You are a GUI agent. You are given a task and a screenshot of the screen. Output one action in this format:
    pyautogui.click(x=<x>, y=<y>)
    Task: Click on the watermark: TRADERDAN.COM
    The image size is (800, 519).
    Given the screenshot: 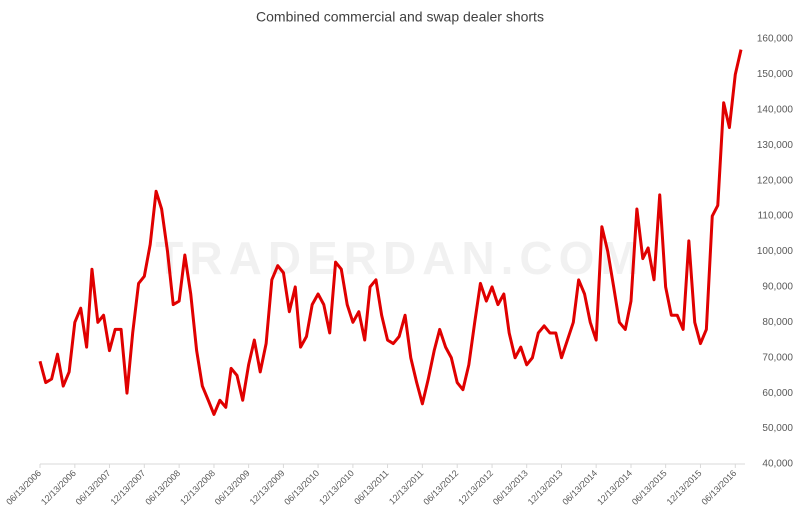 What is the action you would take?
    pyautogui.click(x=399, y=258)
    